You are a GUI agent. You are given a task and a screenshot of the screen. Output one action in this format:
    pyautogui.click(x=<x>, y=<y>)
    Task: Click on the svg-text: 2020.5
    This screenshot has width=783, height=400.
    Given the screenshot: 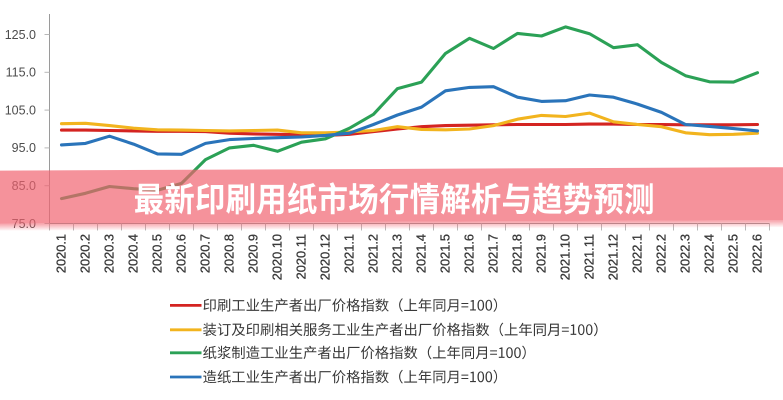 What is the action you would take?
    pyautogui.click(x=157, y=253)
    